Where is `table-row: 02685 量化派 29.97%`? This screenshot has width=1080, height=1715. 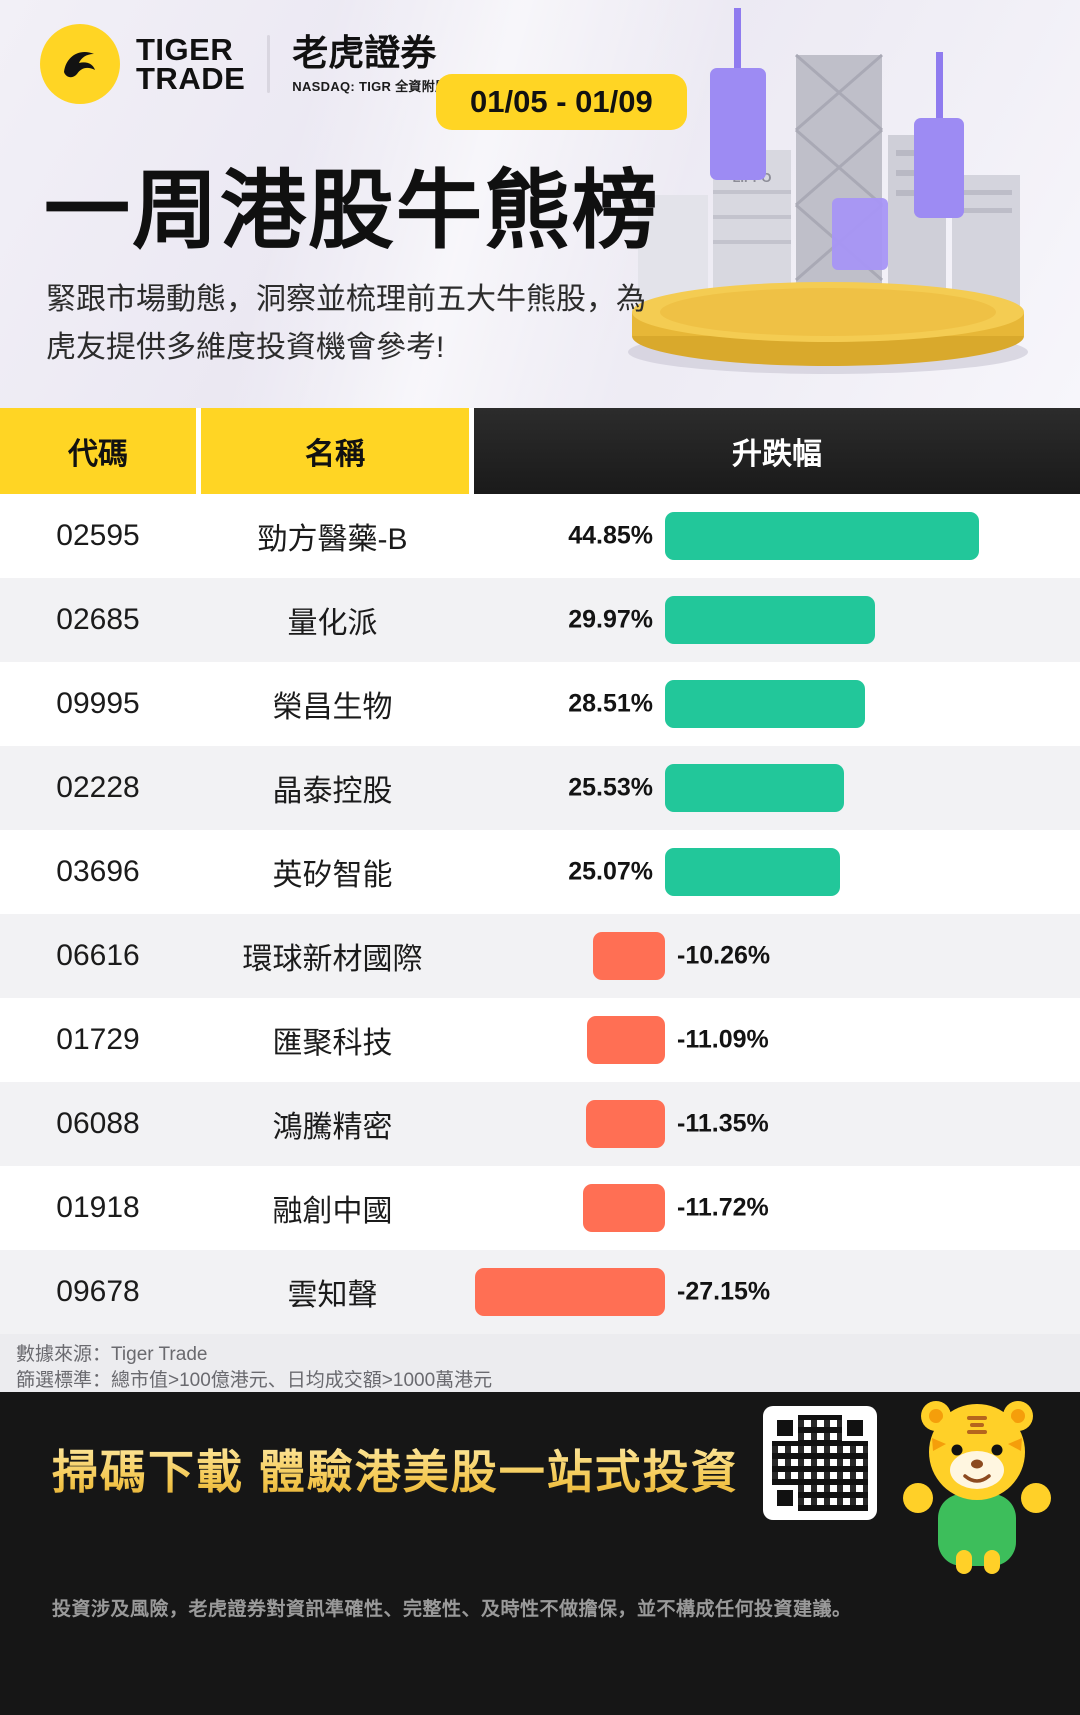 table-row: 02685 量化派 29.97% is located at coordinates (540, 620).